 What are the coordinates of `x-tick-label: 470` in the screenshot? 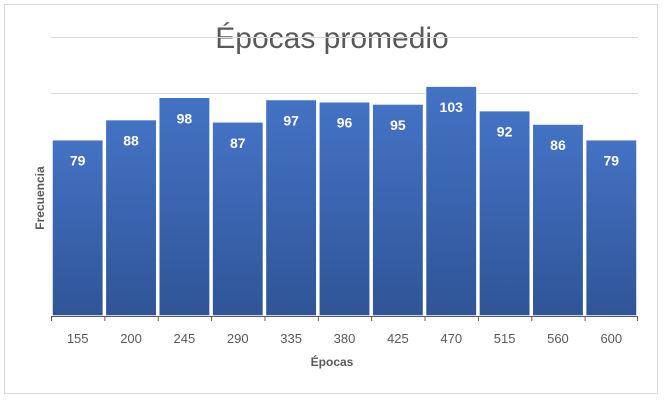 It's located at (451, 338).